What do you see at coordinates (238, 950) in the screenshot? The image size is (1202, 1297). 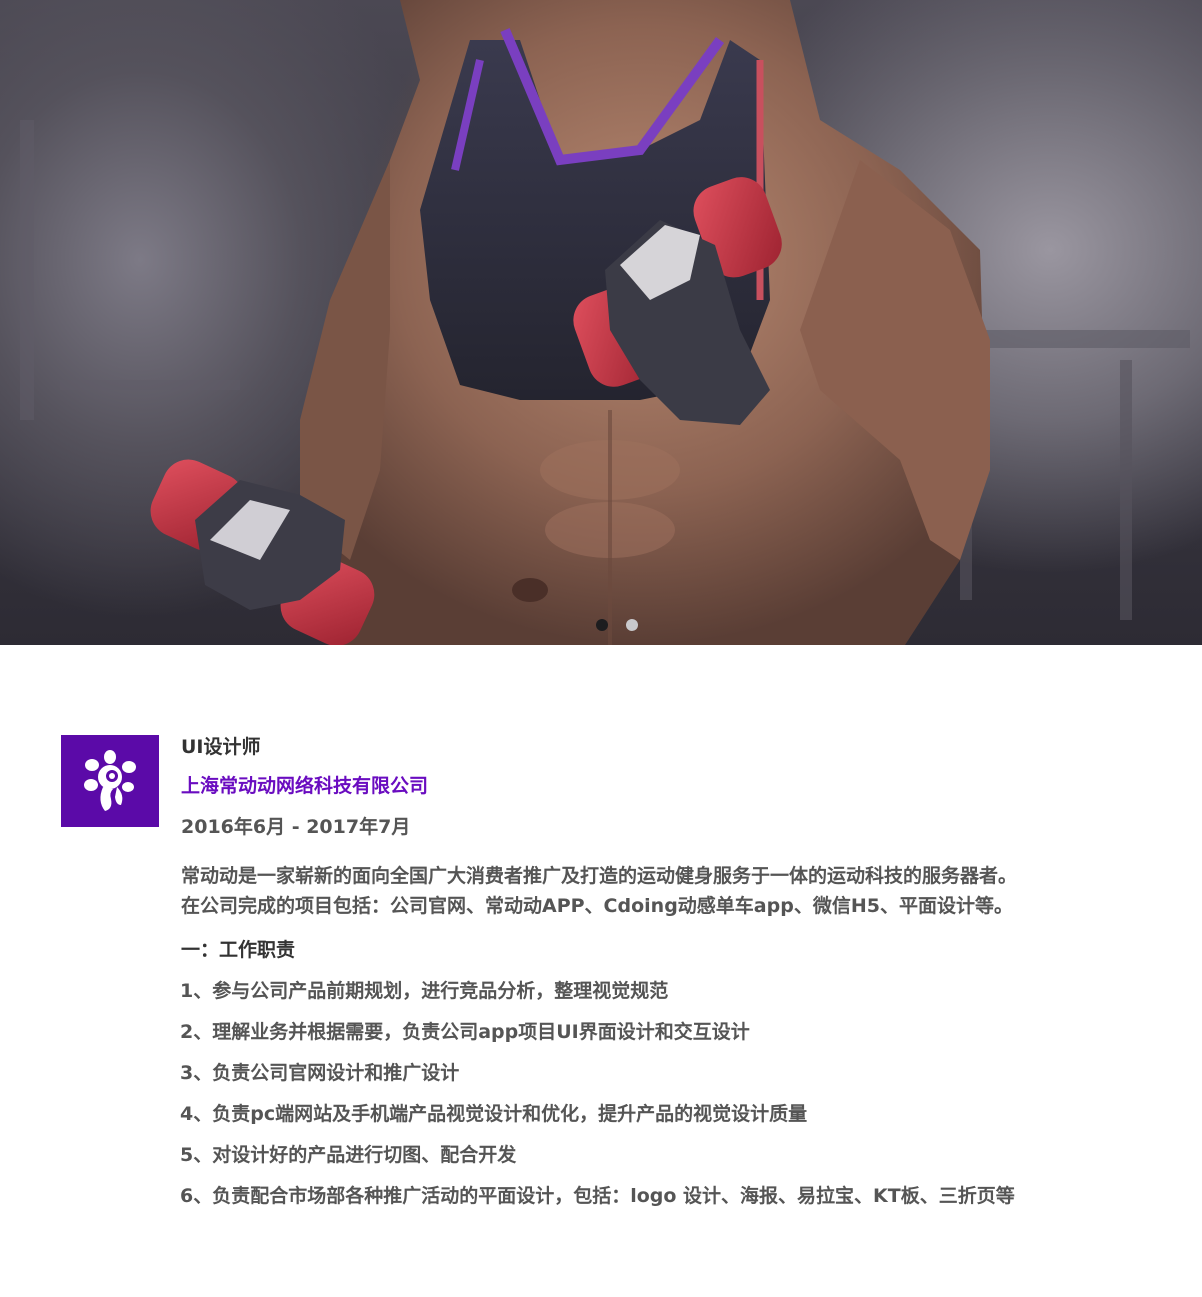 I see `duties-heading: 一：工作职责` at bounding box center [238, 950].